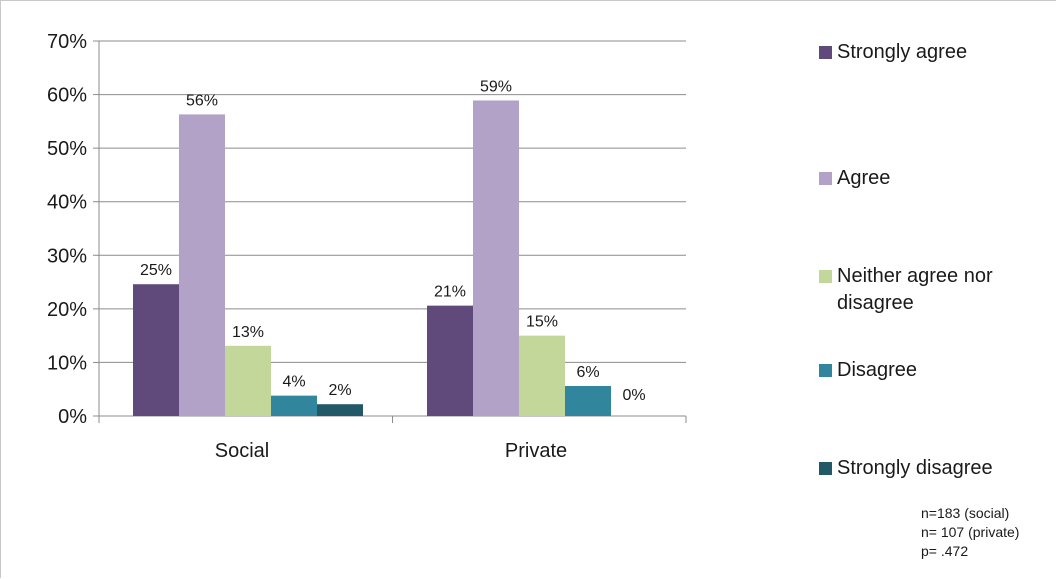 This screenshot has width=1056, height=579. Describe the element at coordinates (248, 332) in the screenshot. I see `data-label-social-series-2: 13%` at that location.